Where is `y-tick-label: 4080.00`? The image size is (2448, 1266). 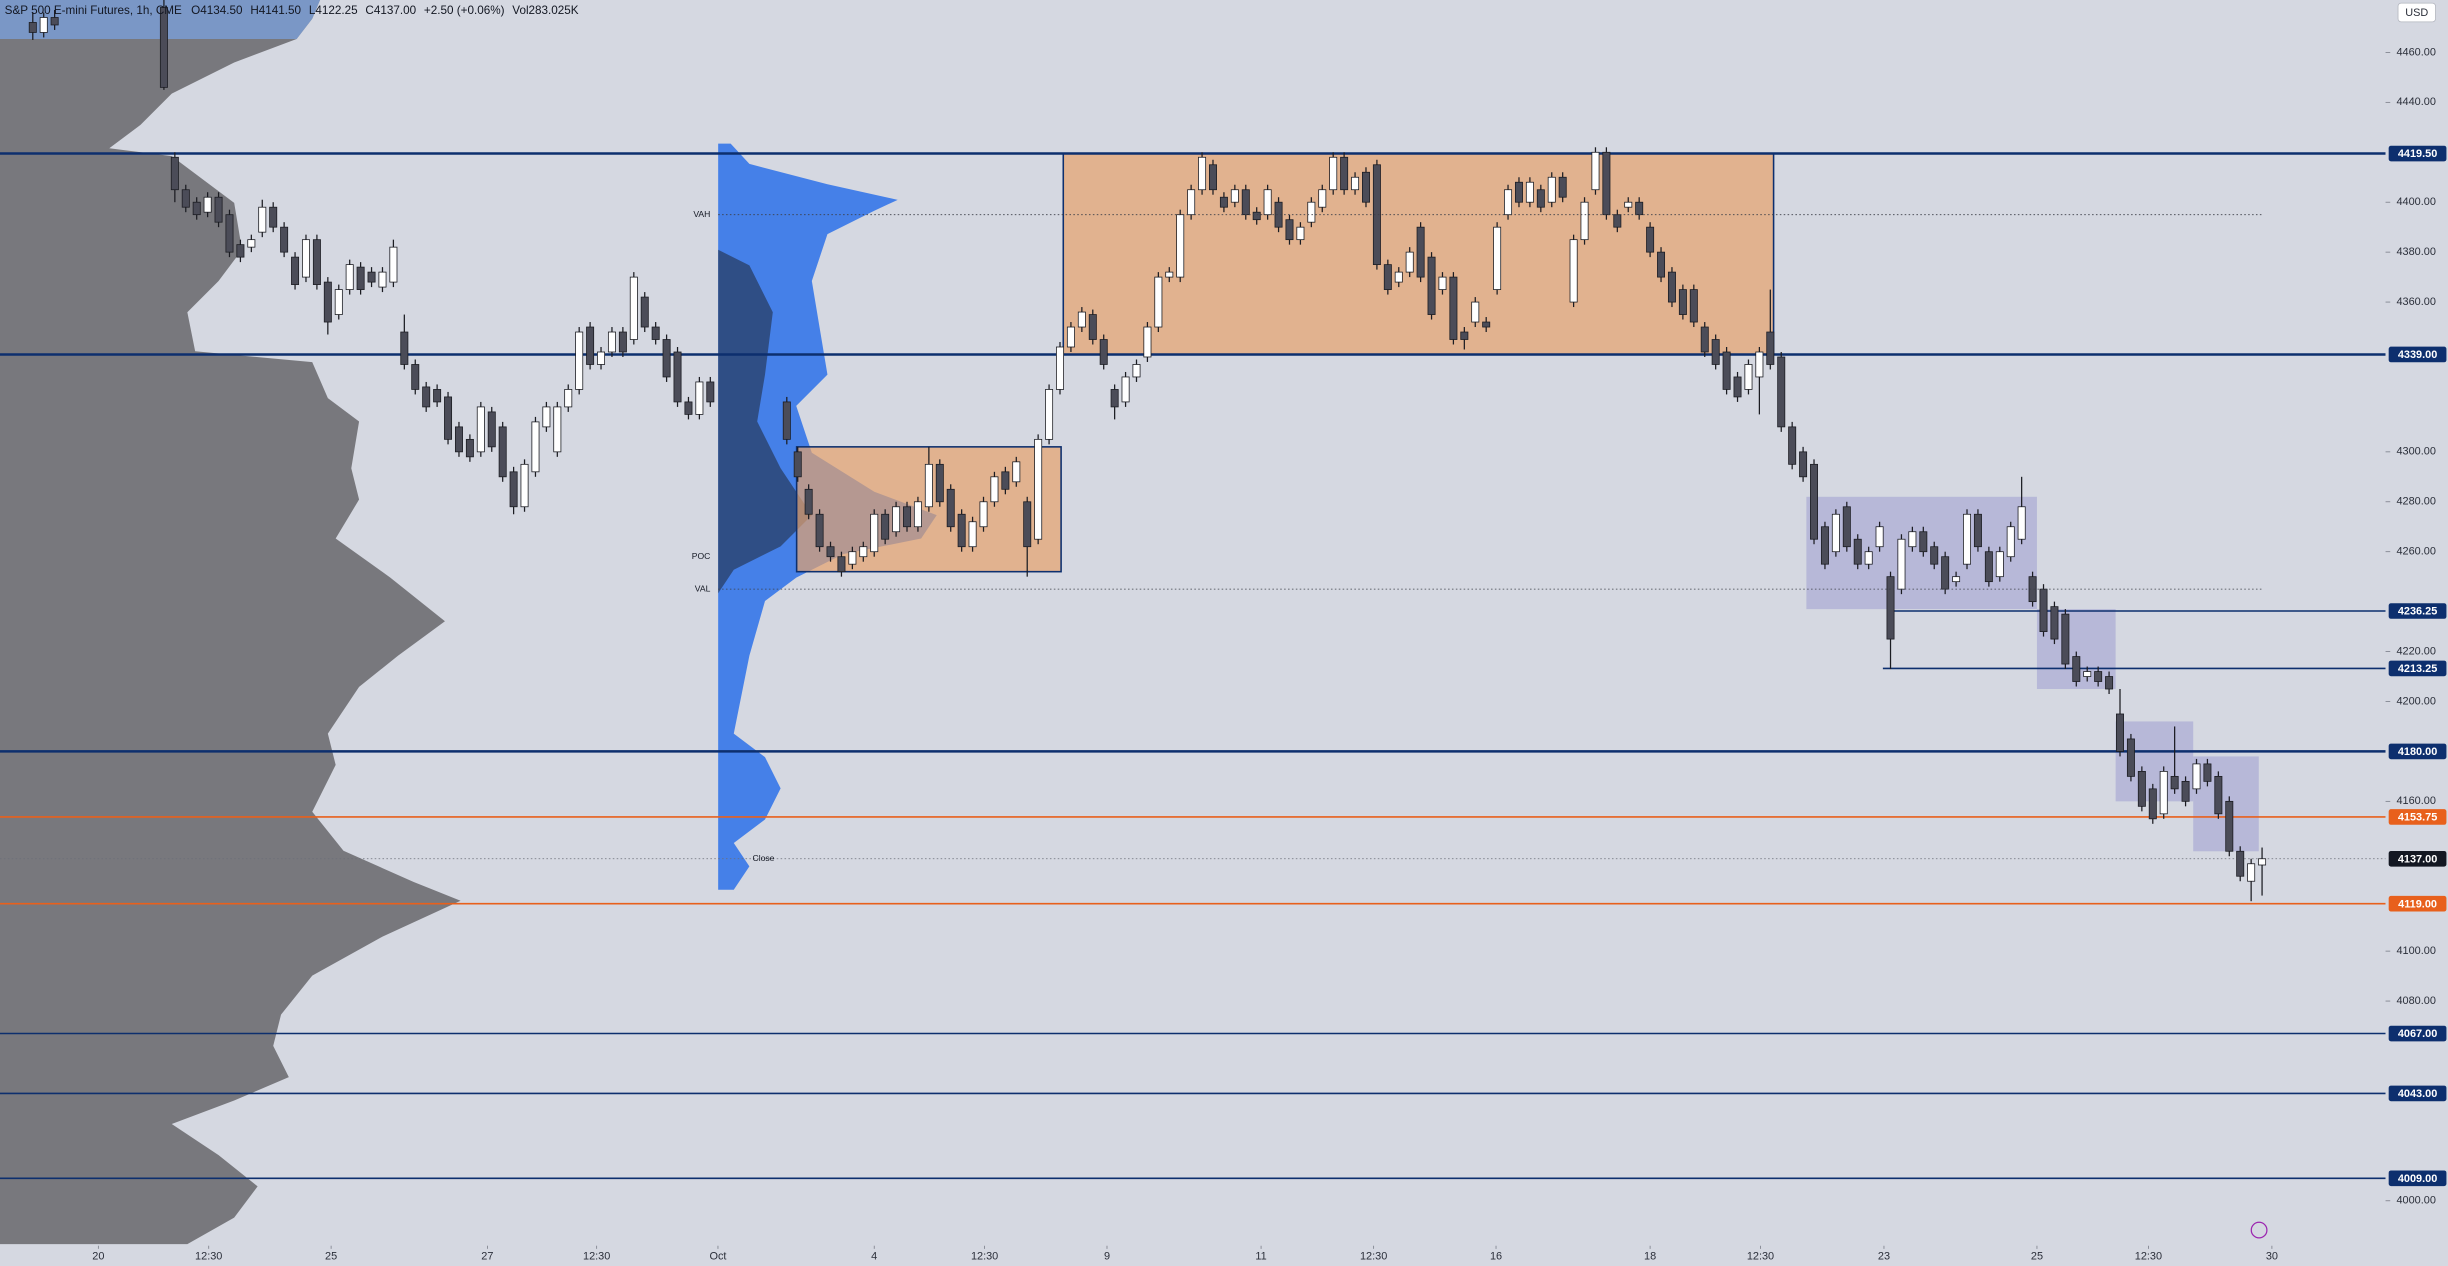 y-tick-label: 4080.00 is located at coordinates (2415, 1001).